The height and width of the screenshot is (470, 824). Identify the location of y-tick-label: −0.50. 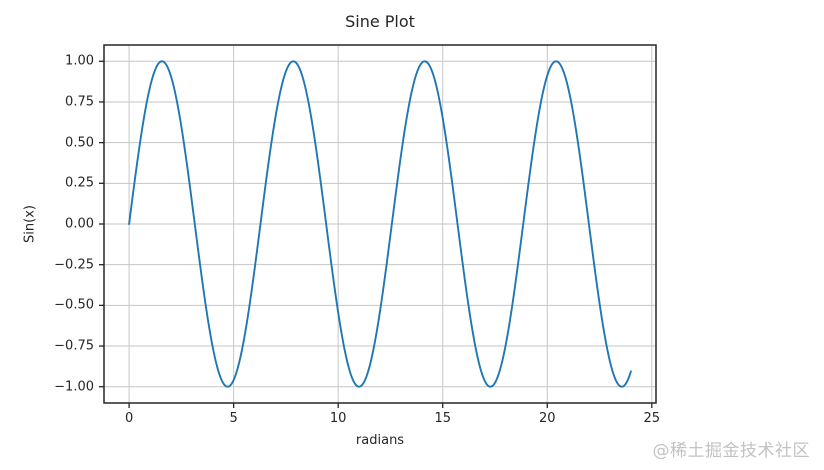
(74, 305).